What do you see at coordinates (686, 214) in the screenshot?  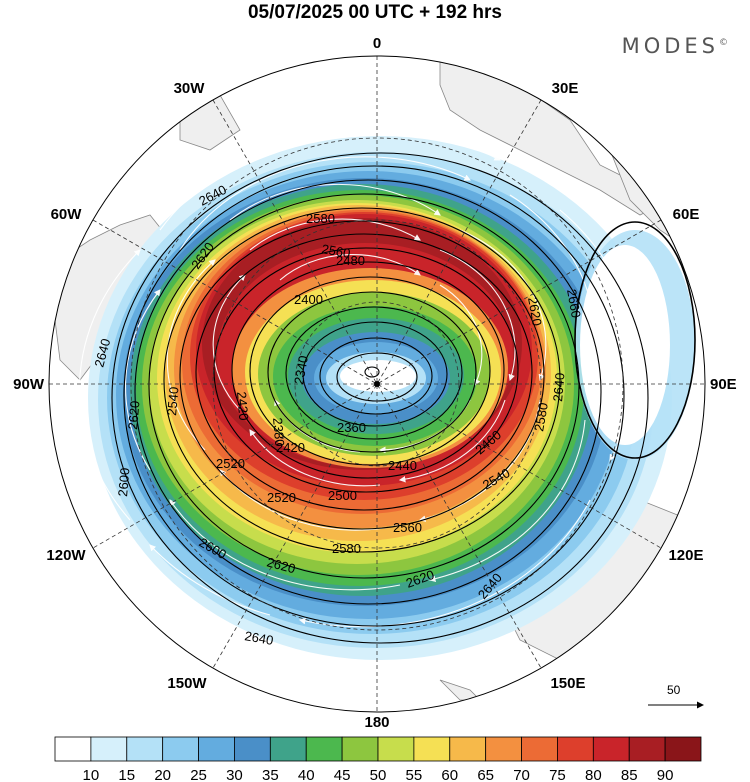 I see `lon-label-60e: 60E` at bounding box center [686, 214].